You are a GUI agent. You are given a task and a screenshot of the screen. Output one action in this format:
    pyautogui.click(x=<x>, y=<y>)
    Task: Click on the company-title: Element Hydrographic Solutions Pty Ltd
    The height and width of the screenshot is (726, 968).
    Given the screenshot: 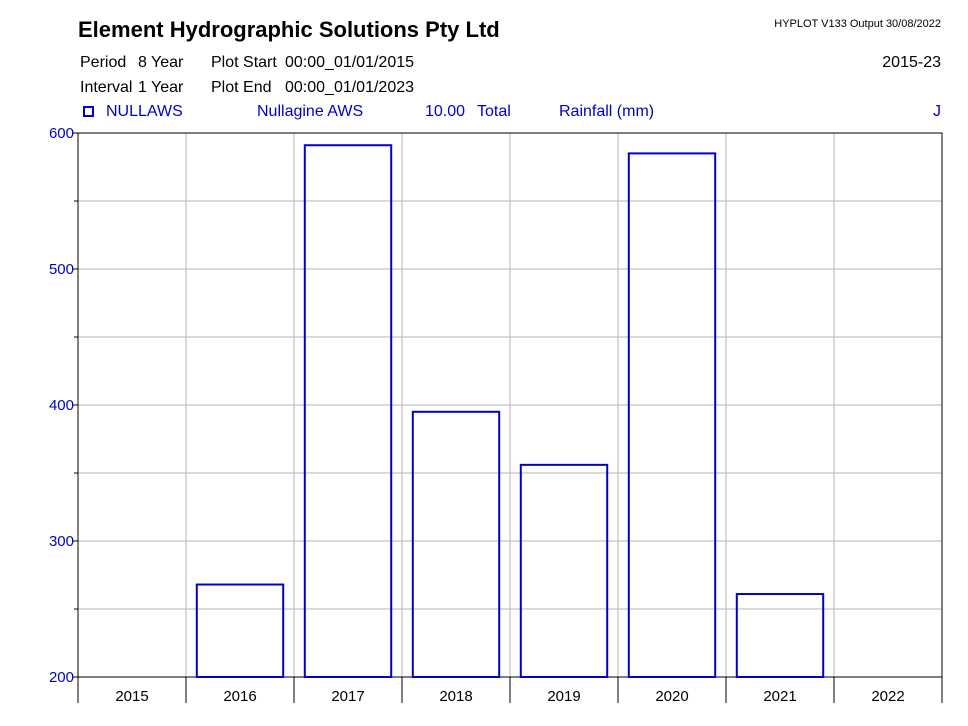 What is the action you would take?
    pyautogui.click(x=289, y=29)
    